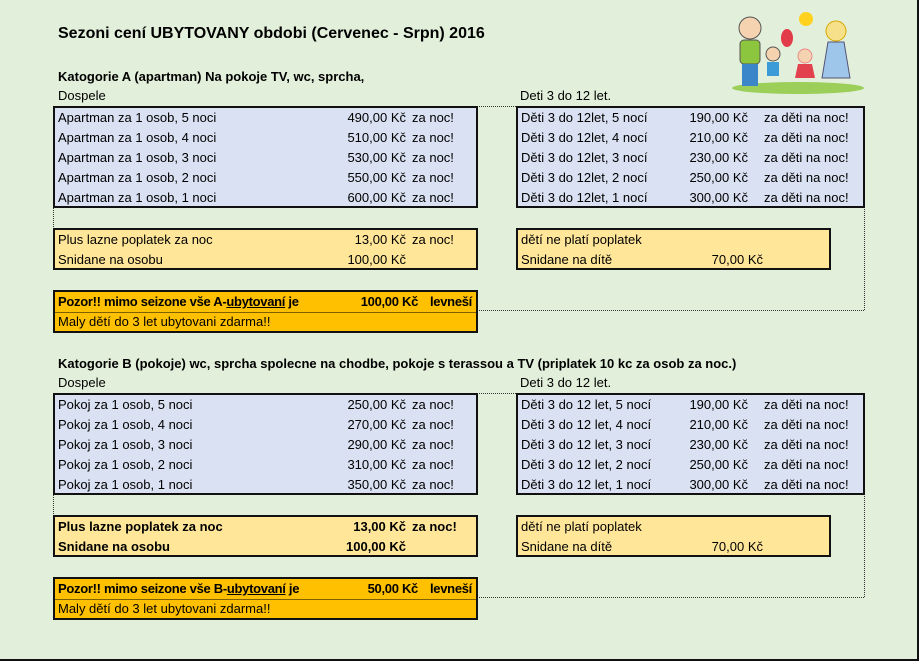 This screenshot has width=919, height=661. Describe the element at coordinates (380, 239) in the screenshot. I see `row-price: 13,00 Kč` at that location.